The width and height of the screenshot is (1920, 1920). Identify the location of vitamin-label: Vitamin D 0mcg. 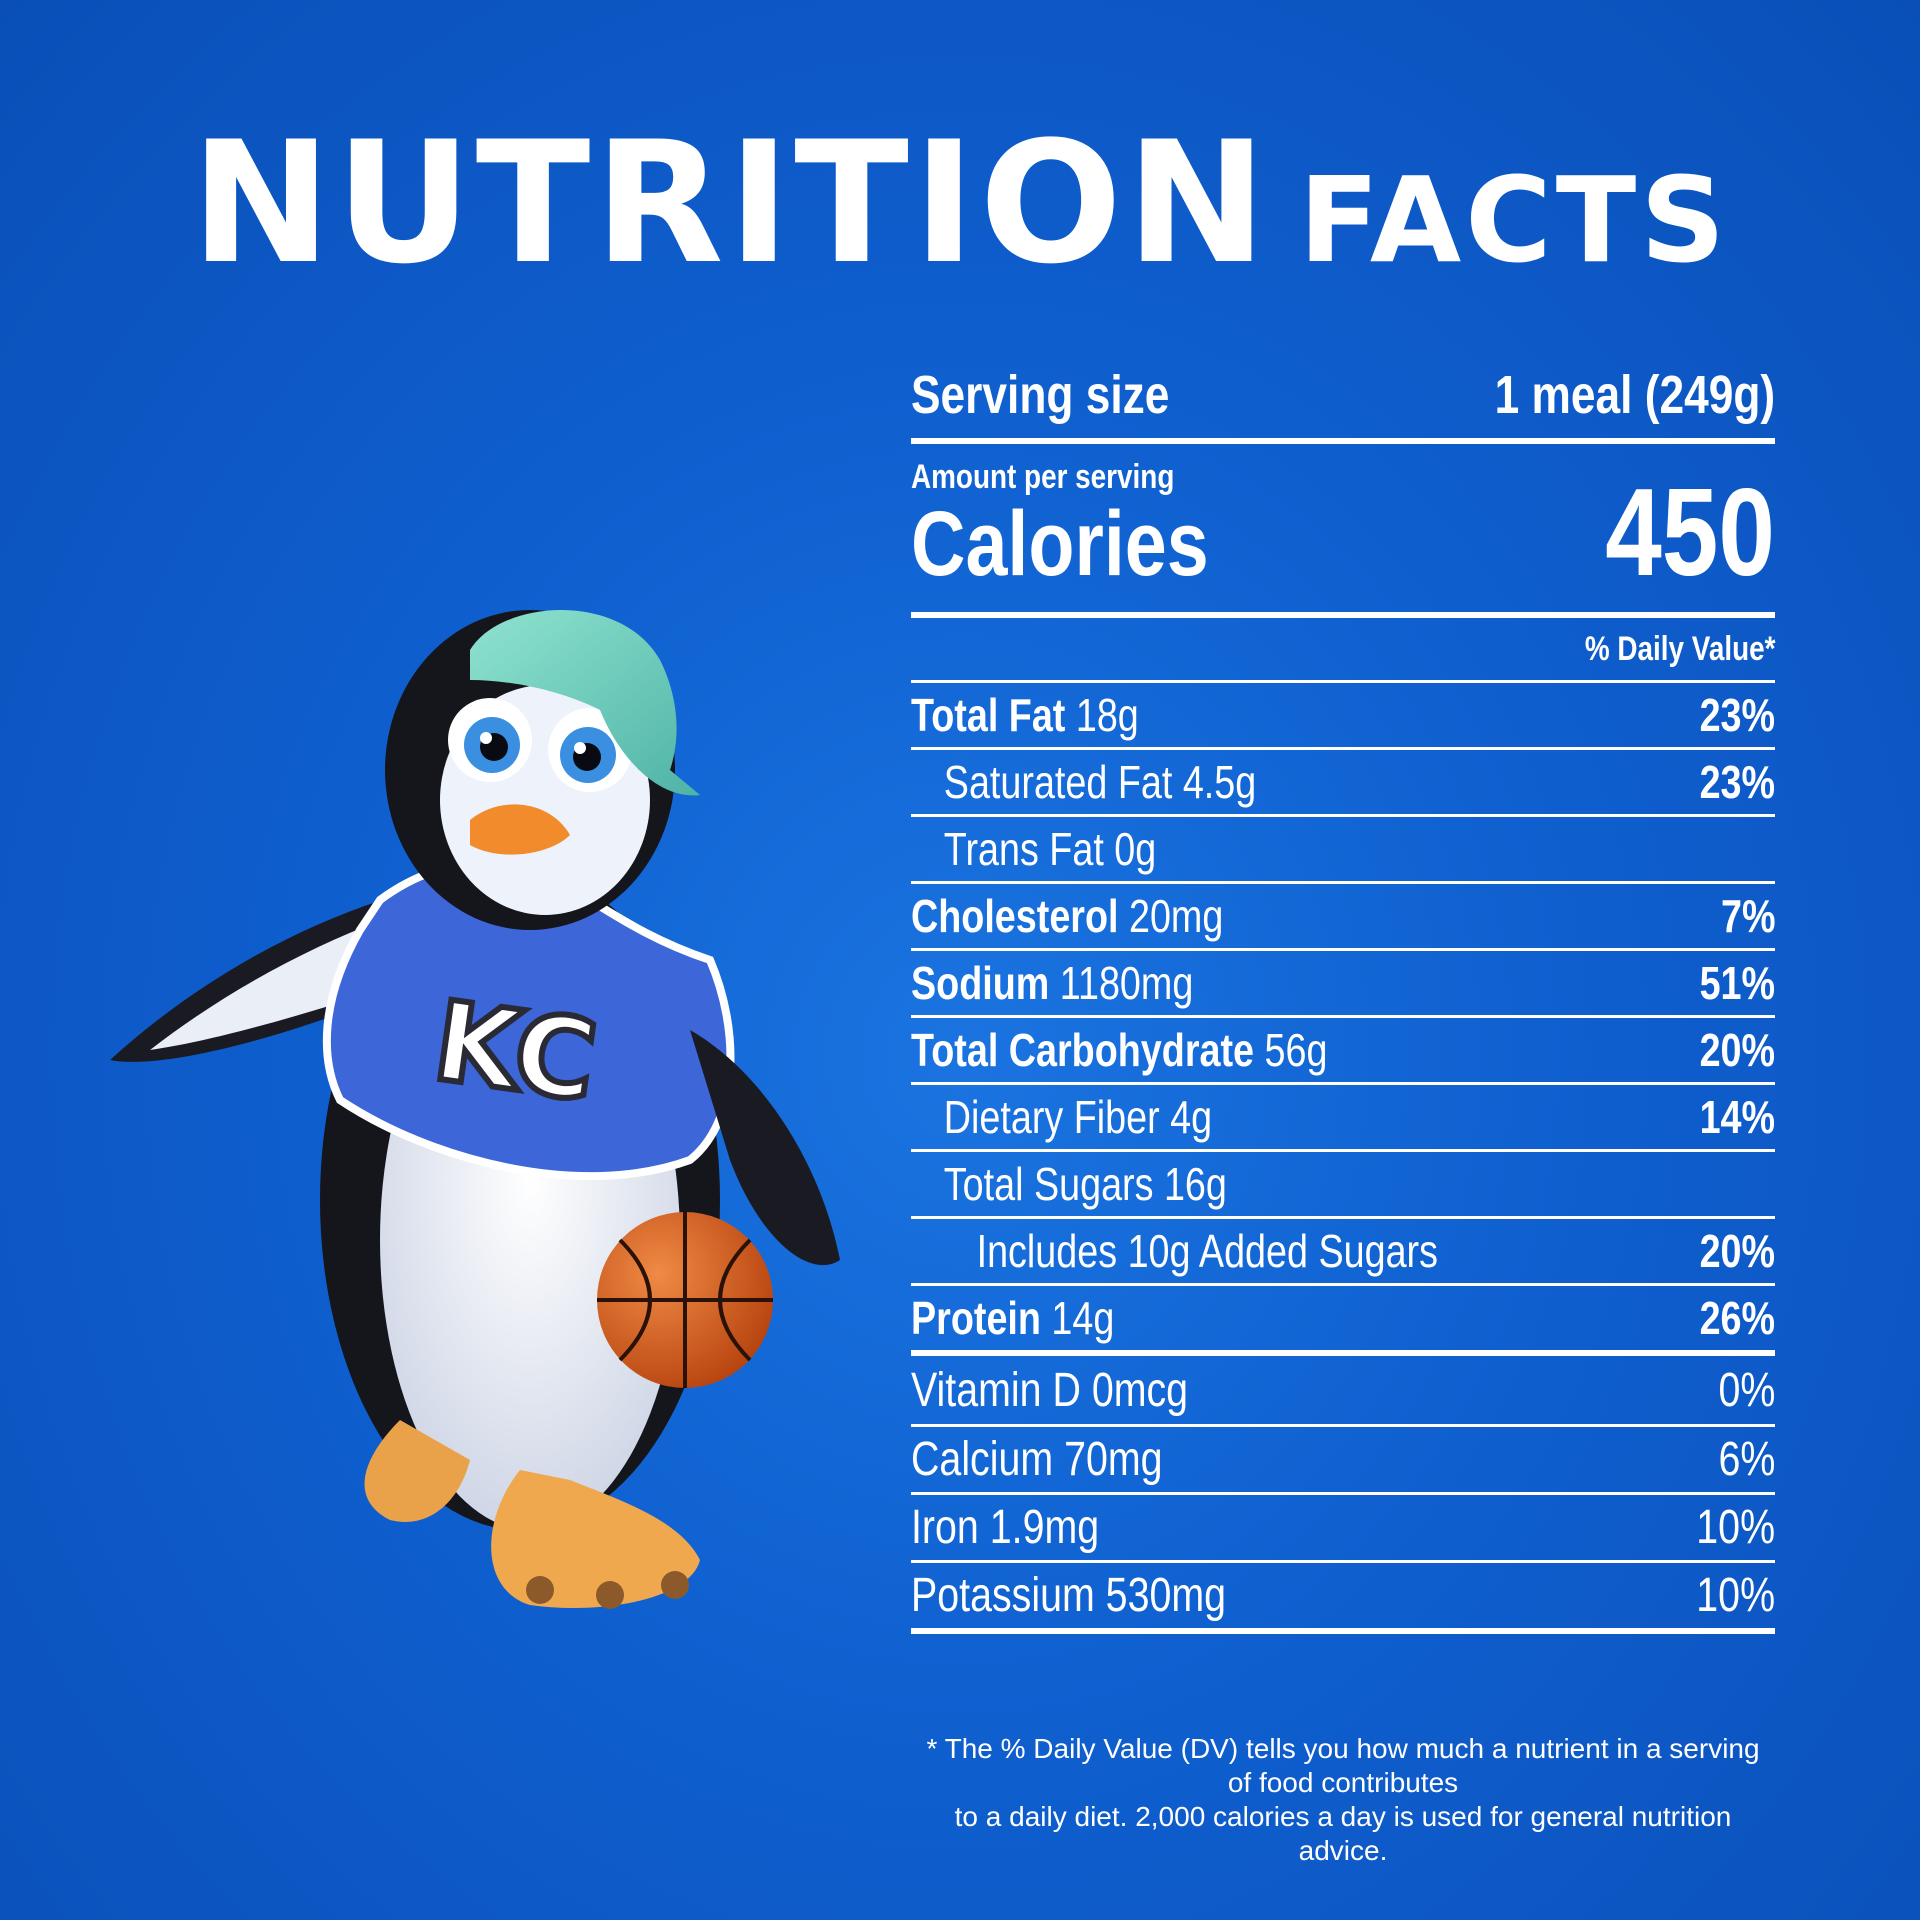
(1050, 1390).